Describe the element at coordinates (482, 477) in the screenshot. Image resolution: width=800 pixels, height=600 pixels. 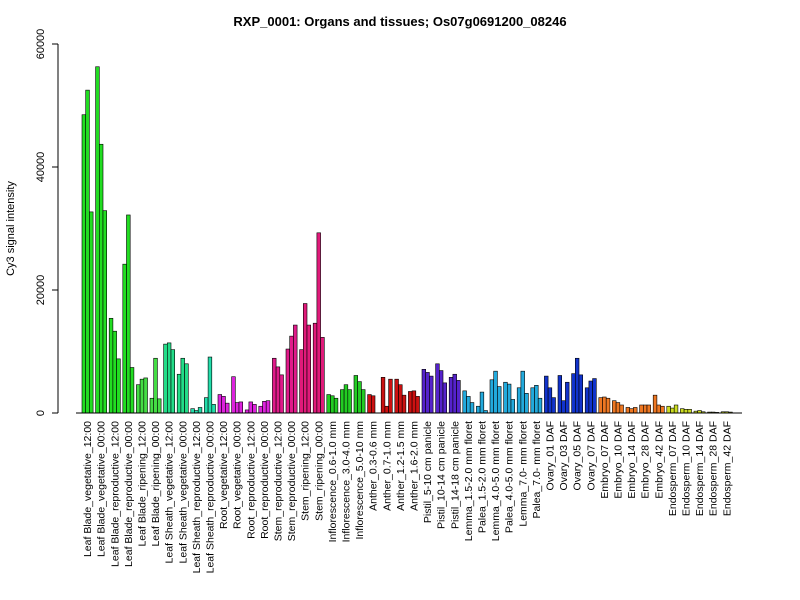
I see `x-tick-label: Palea_1.5-2.0 mm floret` at that location.